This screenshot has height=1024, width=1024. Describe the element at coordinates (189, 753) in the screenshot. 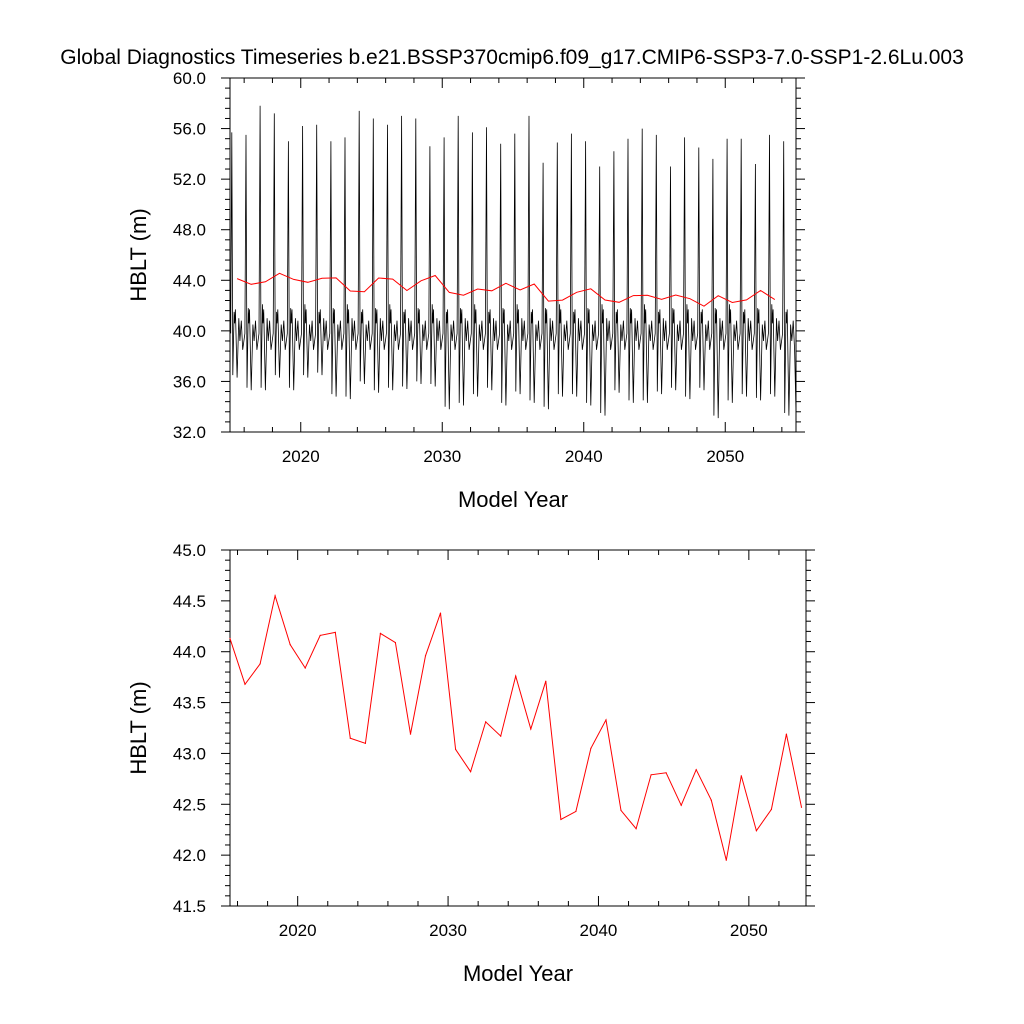

I see `y-tick-label: 43.0` at that location.